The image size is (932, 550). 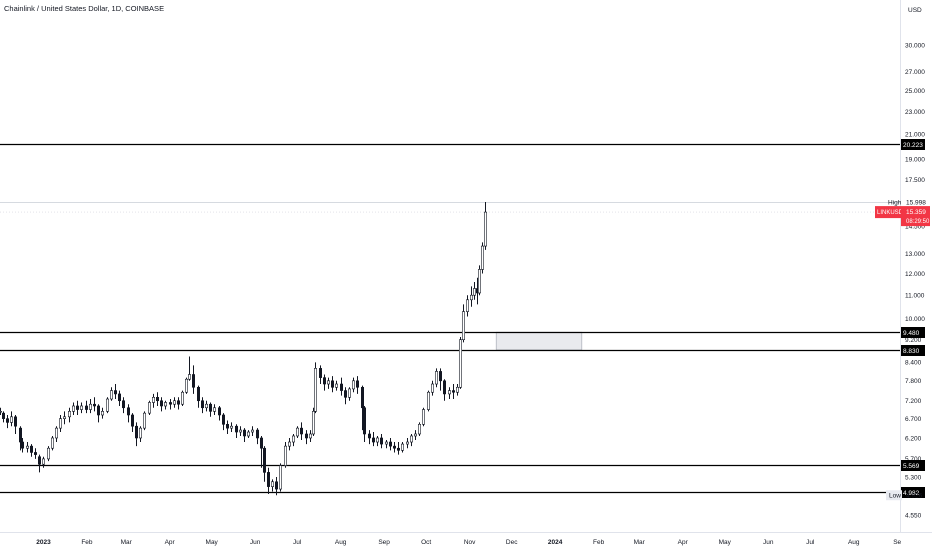 What do you see at coordinates (918, 222) in the screenshot?
I see `bar-countdown: 08:29:50` at bounding box center [918, 222].